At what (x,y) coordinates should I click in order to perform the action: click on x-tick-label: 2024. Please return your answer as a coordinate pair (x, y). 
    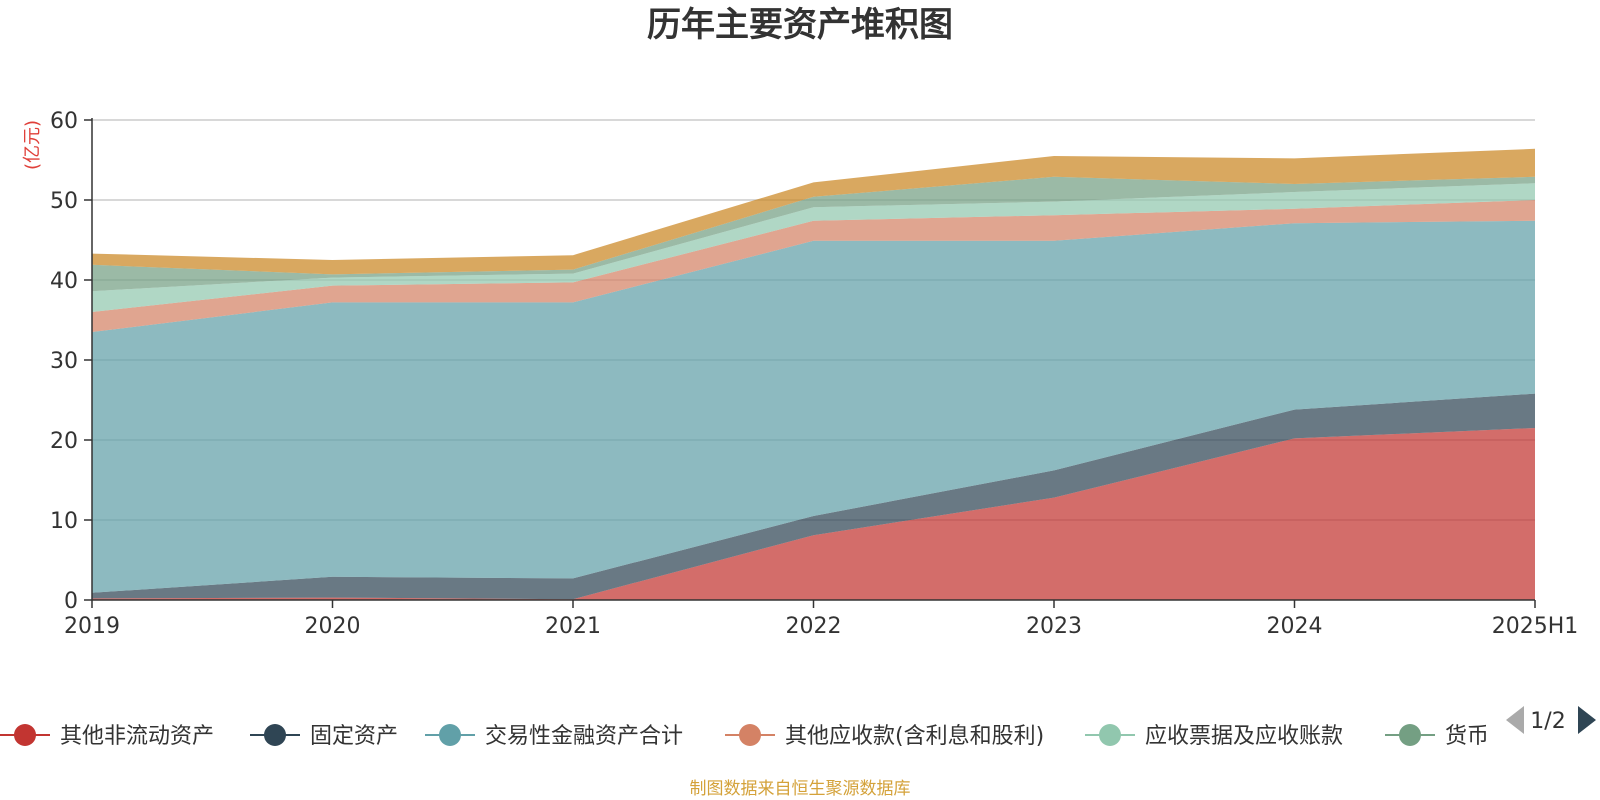
    Looking at the image, I should click on (1295, 626).